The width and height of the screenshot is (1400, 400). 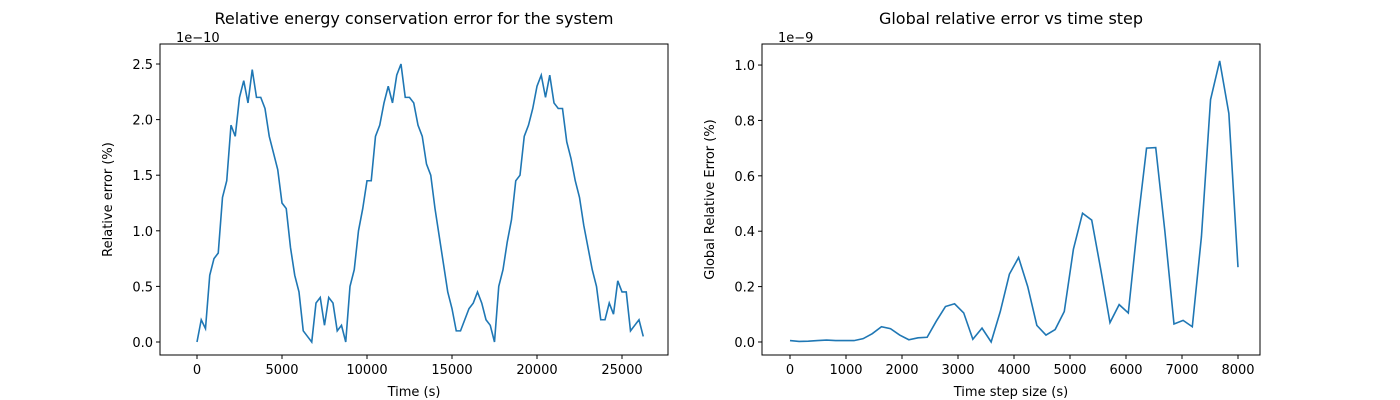 What do you see at coordinates (795, 38) in the screenshot?
I see `offset-text: 1e−9` at bounding box center [795, 38].